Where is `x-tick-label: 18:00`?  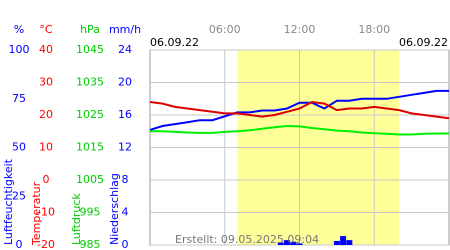 x-tick-label: 18:00 is located at coordinates (374, 29).